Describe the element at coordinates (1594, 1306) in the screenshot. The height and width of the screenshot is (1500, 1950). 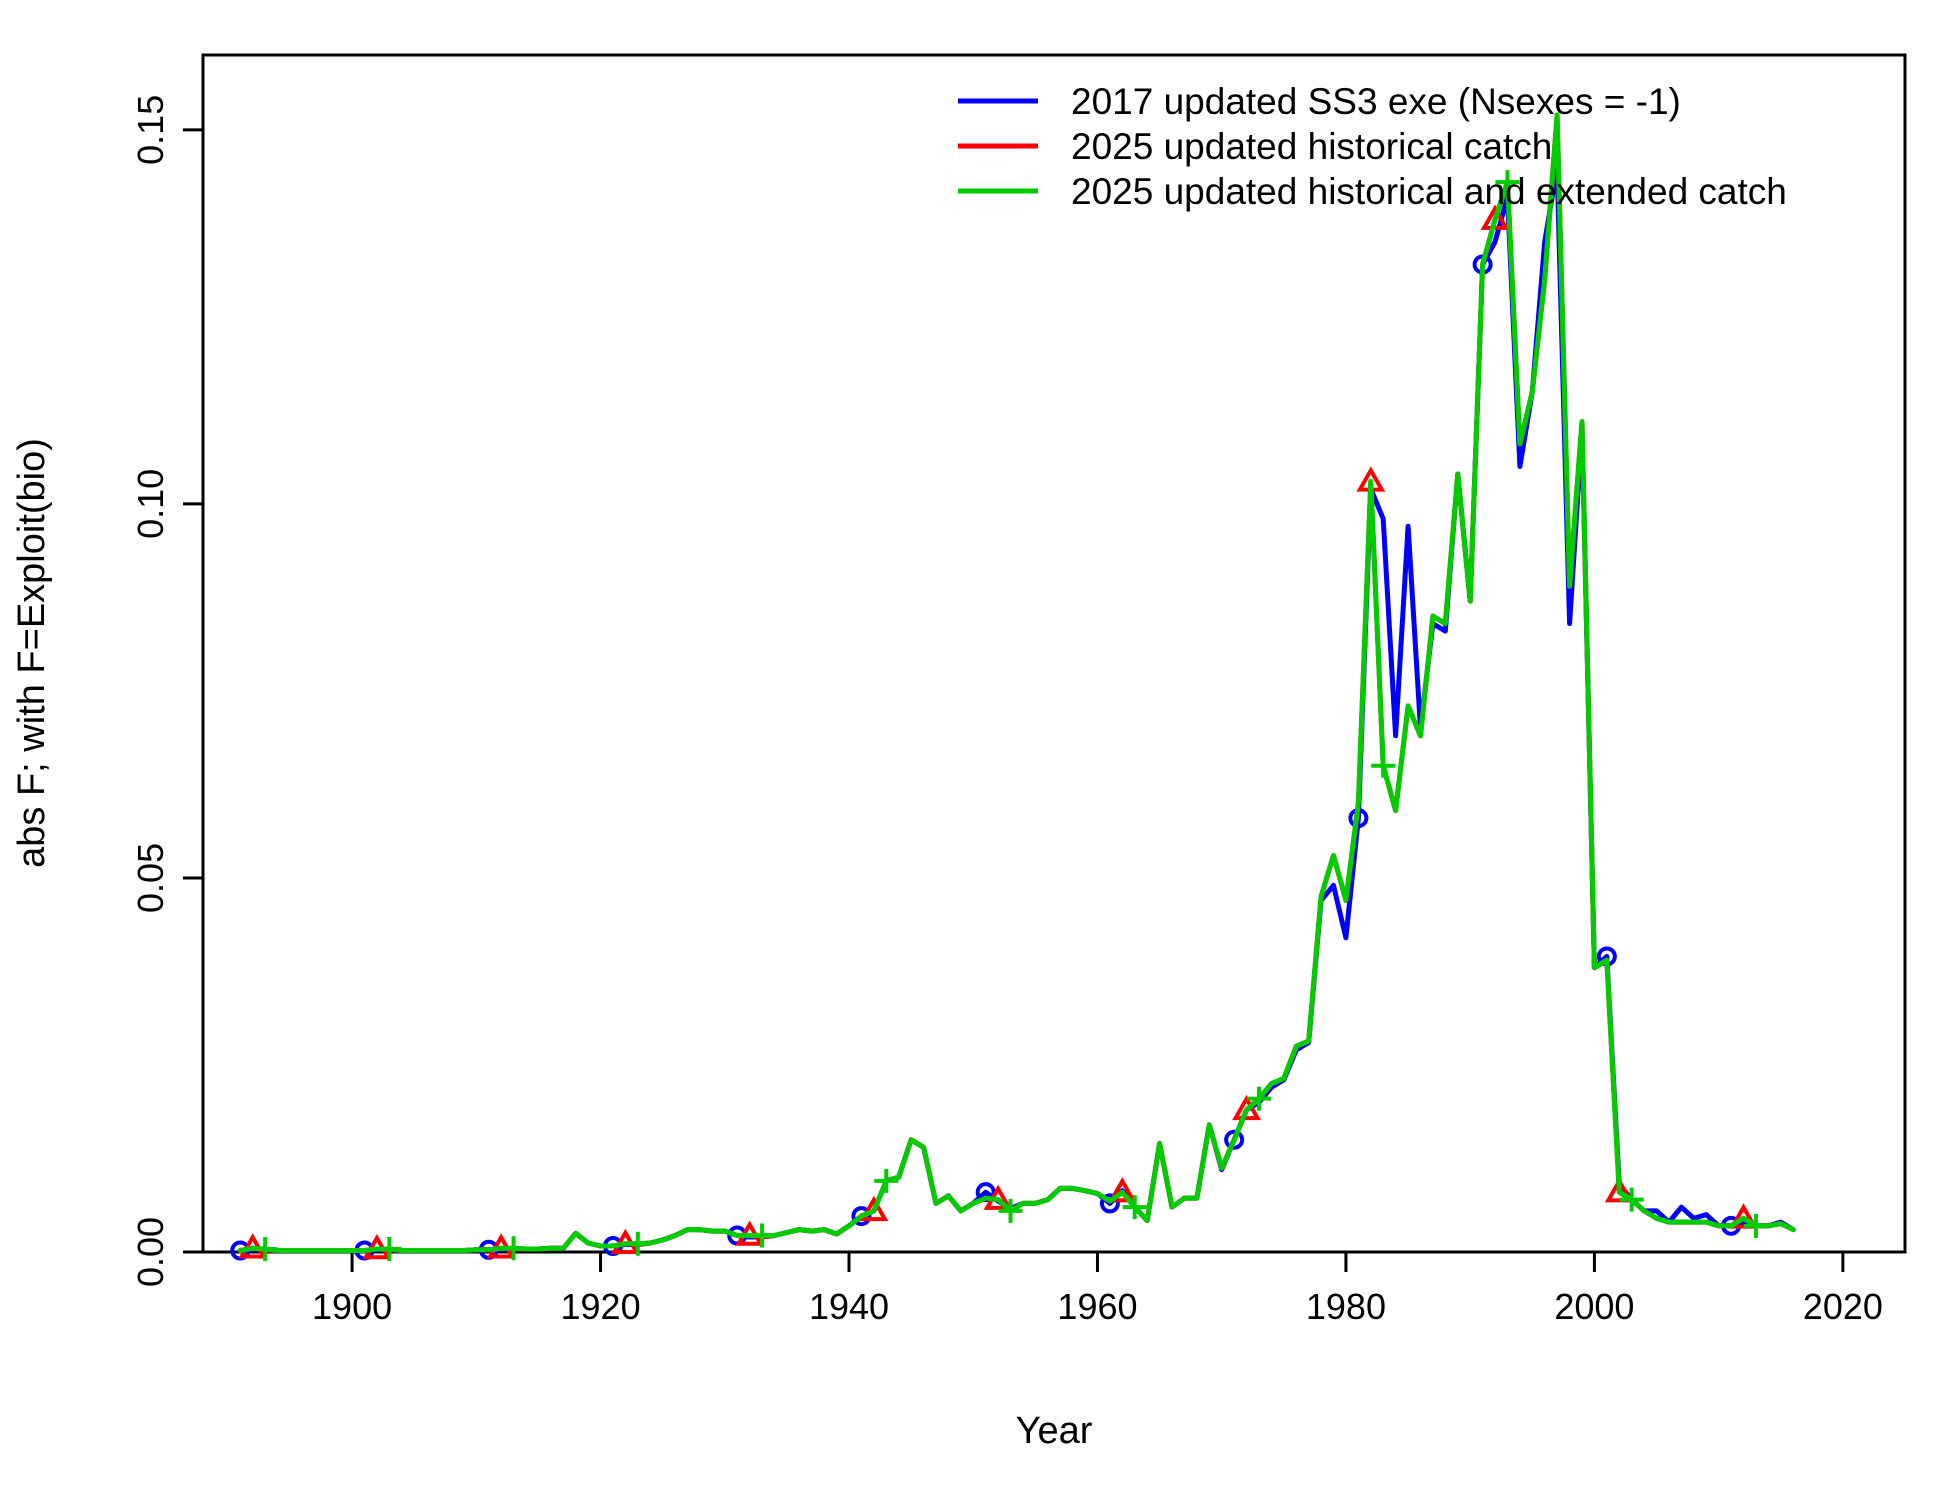
I see `x-tick-label: 2000` at that location.